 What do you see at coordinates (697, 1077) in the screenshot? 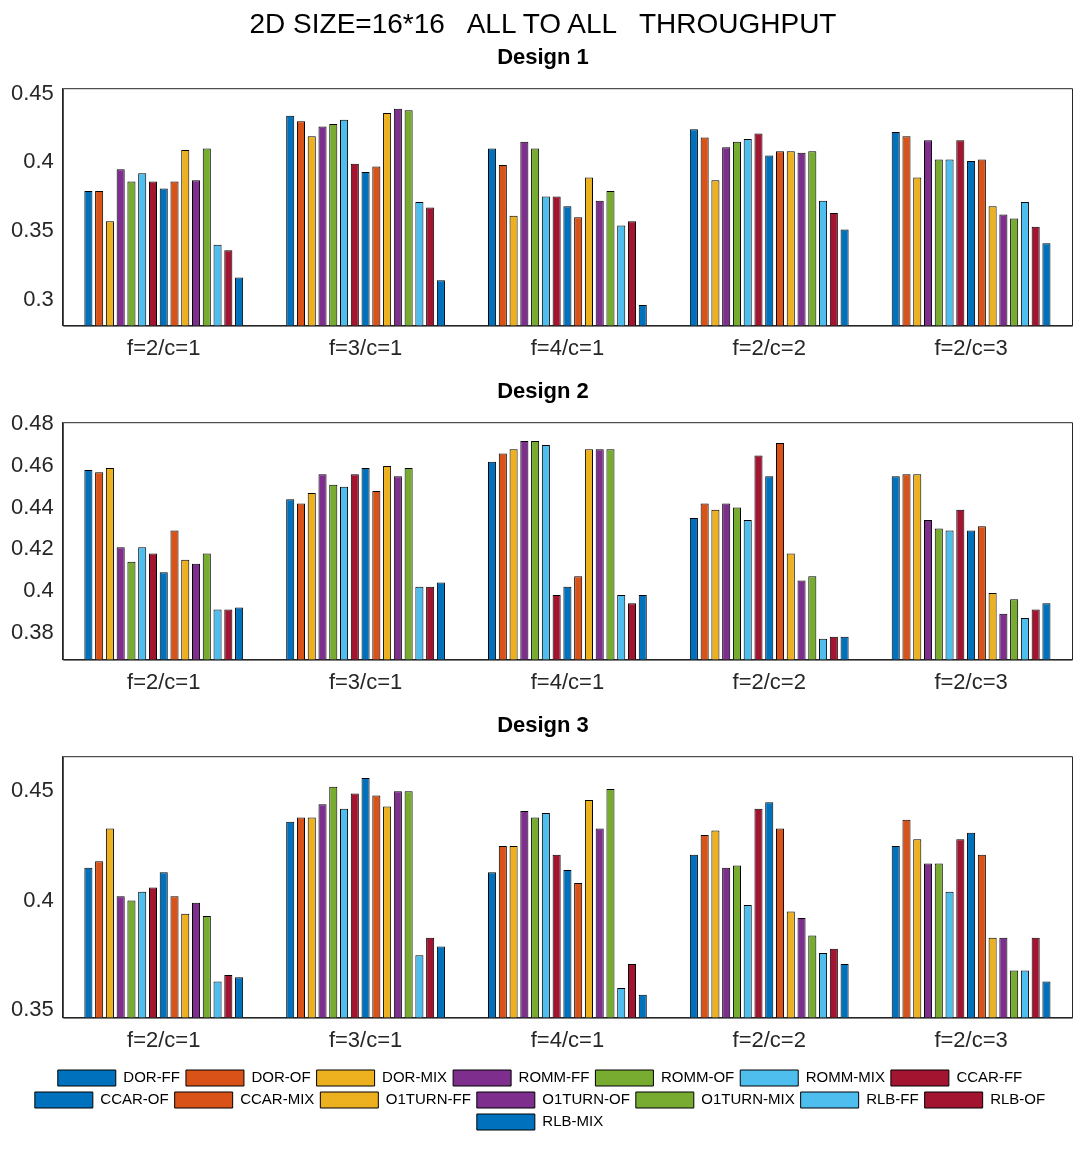
I see `legend-label: ROMM-OF` at bounding box center [697, 1077].